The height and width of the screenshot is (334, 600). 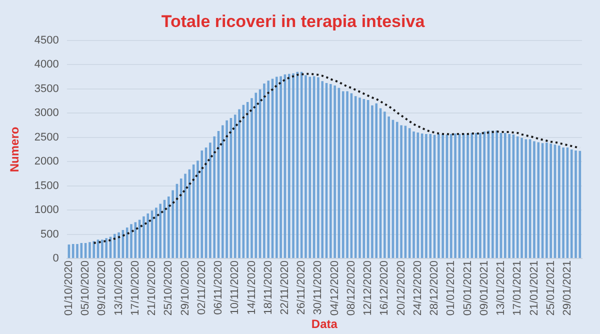 What do you see at coordinates (46, 88) in the screenshot?
I see `y-tick-label: 3500` at bounding box center [46, 88].